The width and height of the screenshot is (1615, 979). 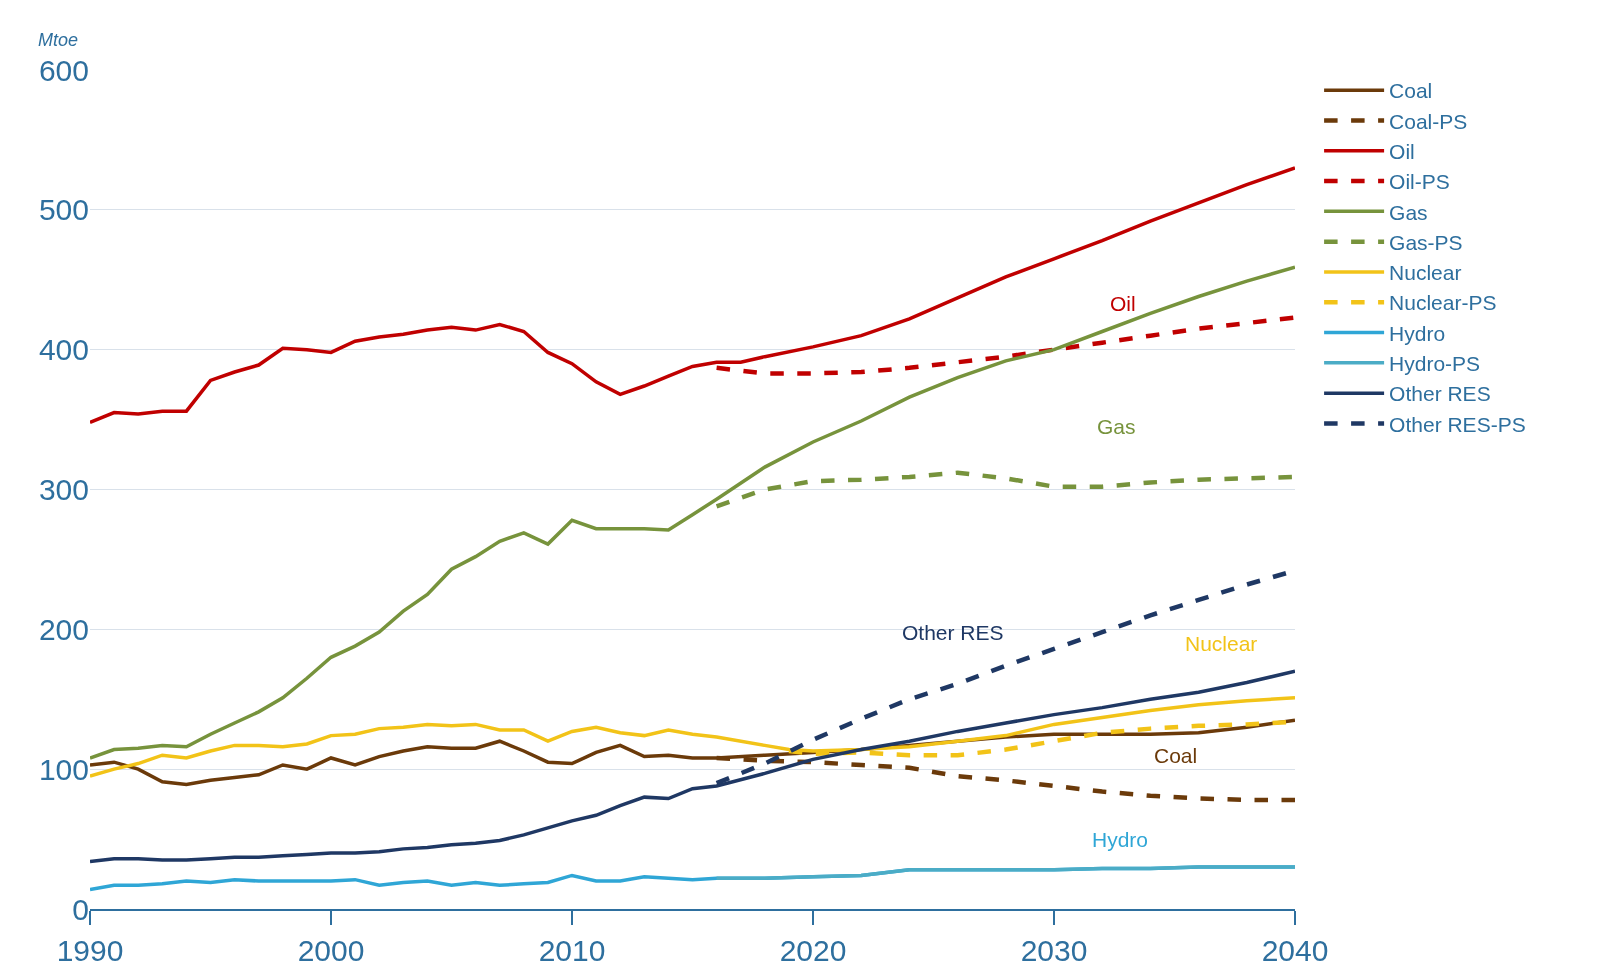 What do you see at coordinates (1295, 950) in the screenshot?
I see `x-tick-label: 2040` at bounding box center [1295, 950].